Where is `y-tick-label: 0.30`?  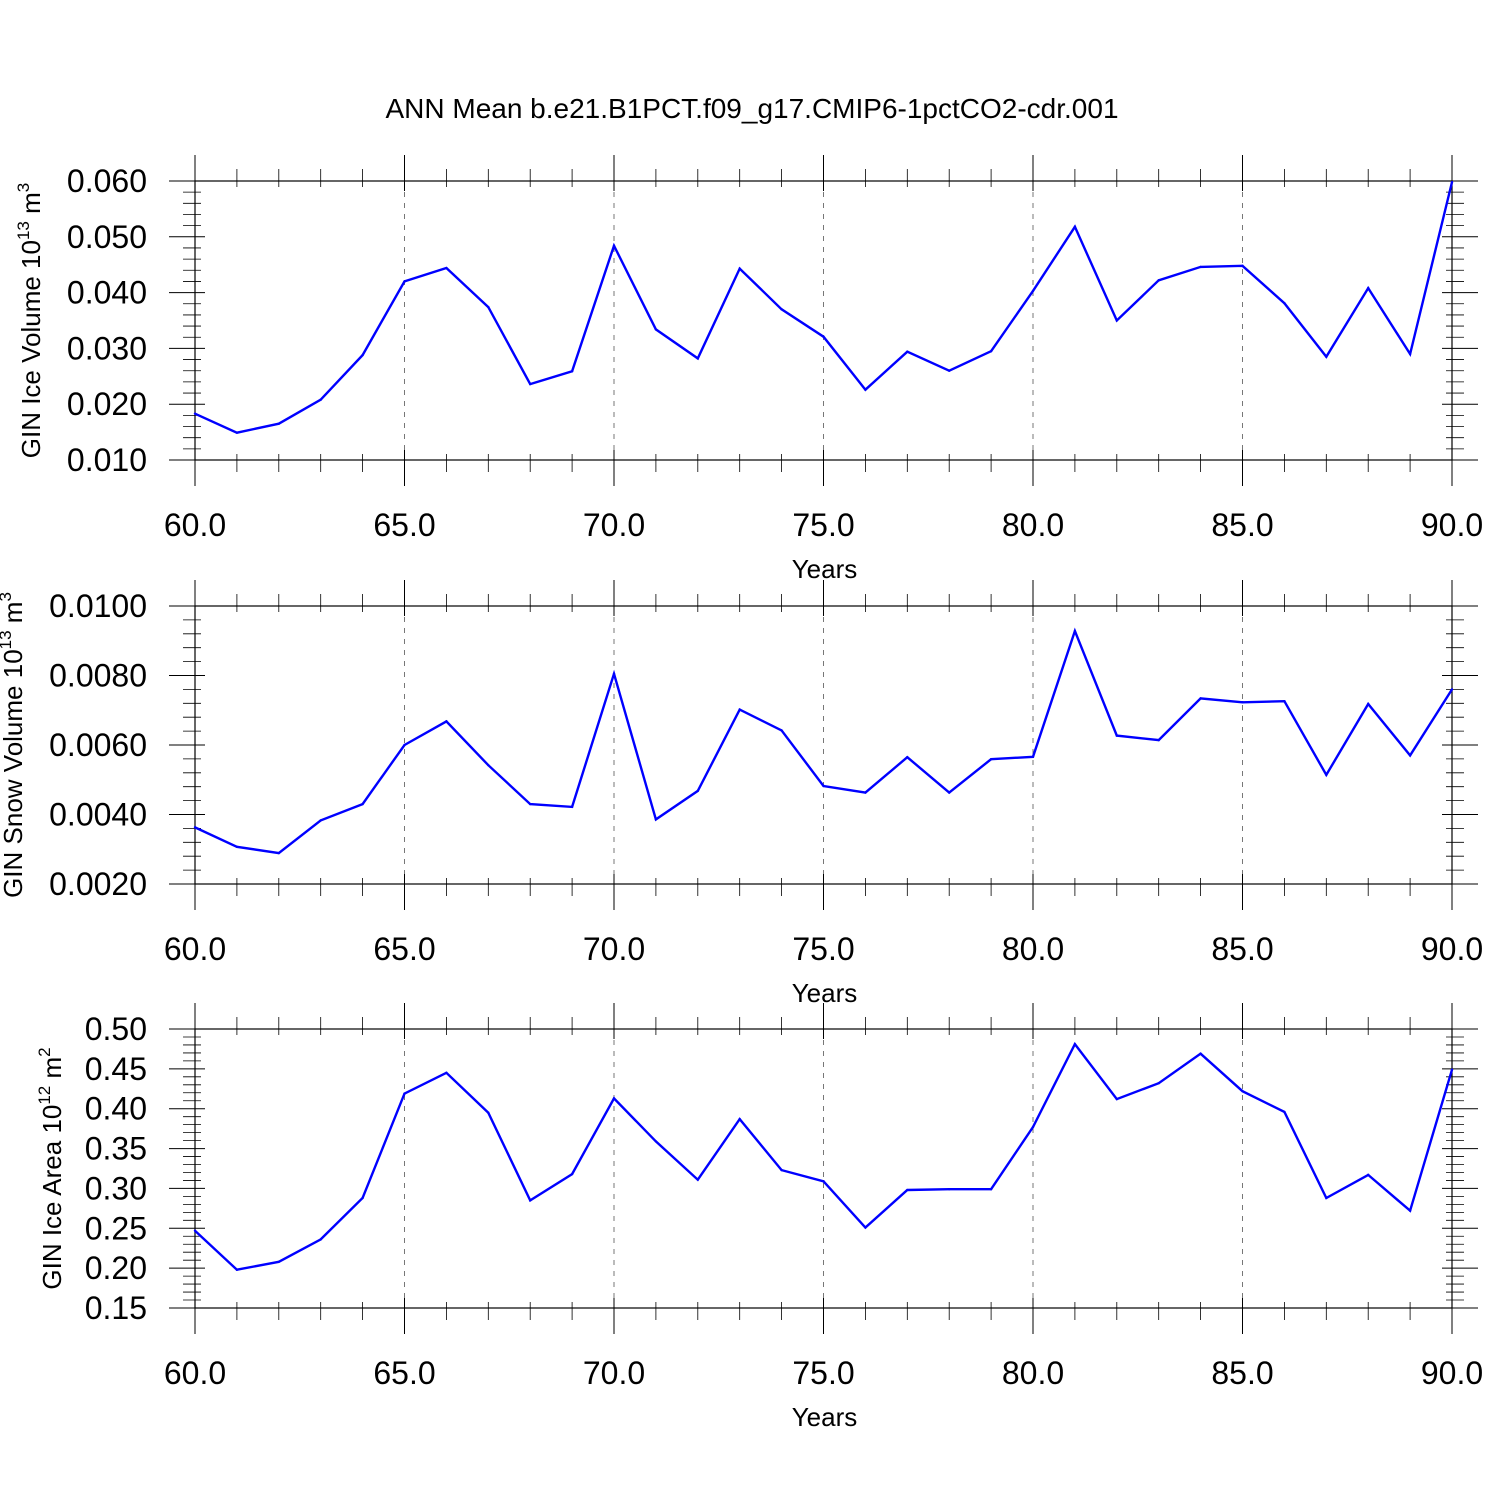 y-tick-label: 0.30 is located at coordinates (116, 1188).